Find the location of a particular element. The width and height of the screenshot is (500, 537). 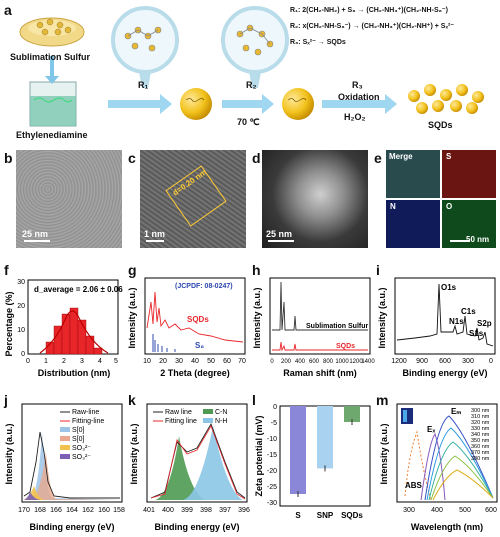

temperature-label: 70 ℃ is located at coordinates (248, 122).